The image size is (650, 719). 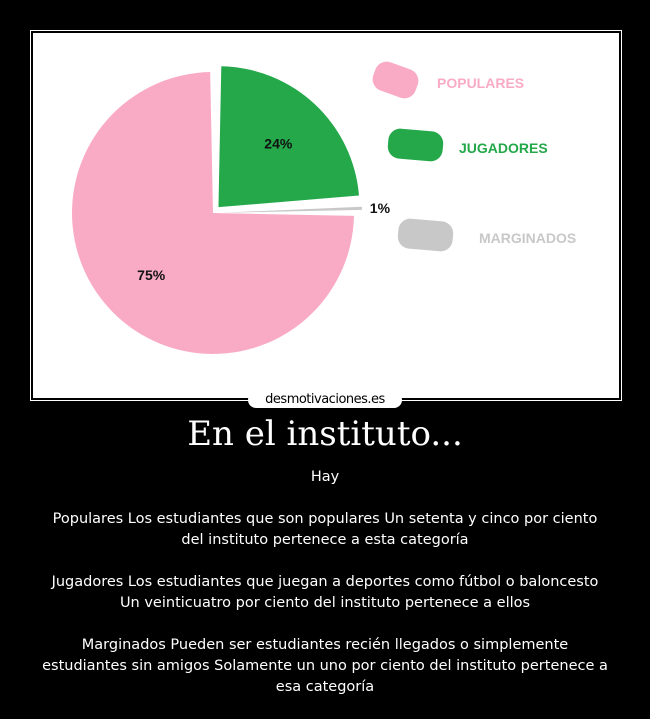 I want to click on pie-slice-jugadores, so click(x=288, y=137).